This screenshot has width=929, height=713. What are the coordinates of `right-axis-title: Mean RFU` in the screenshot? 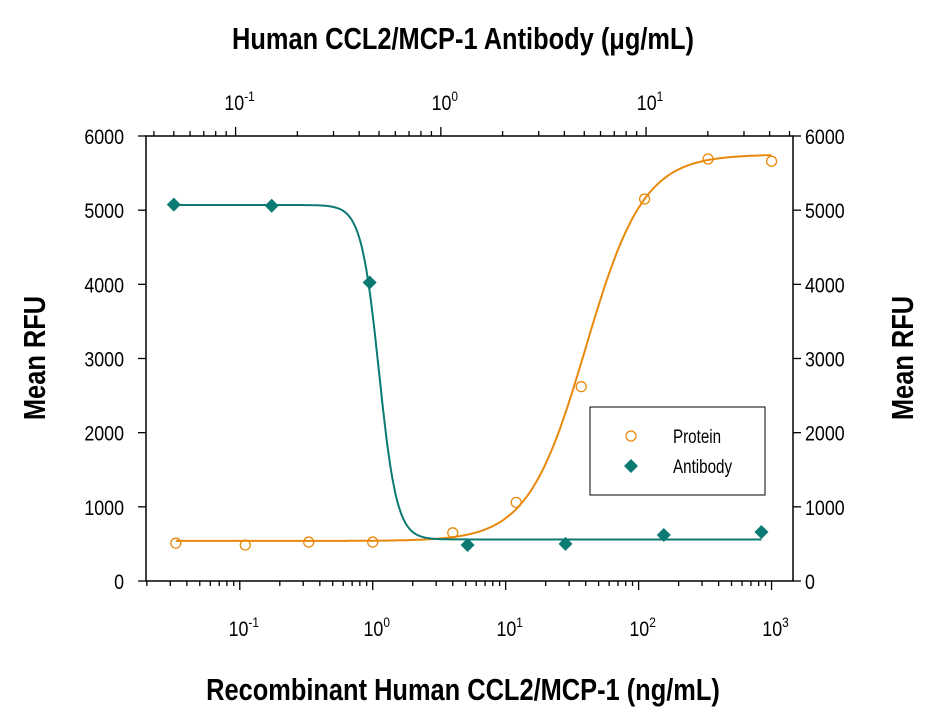 It's located at (903, 358).